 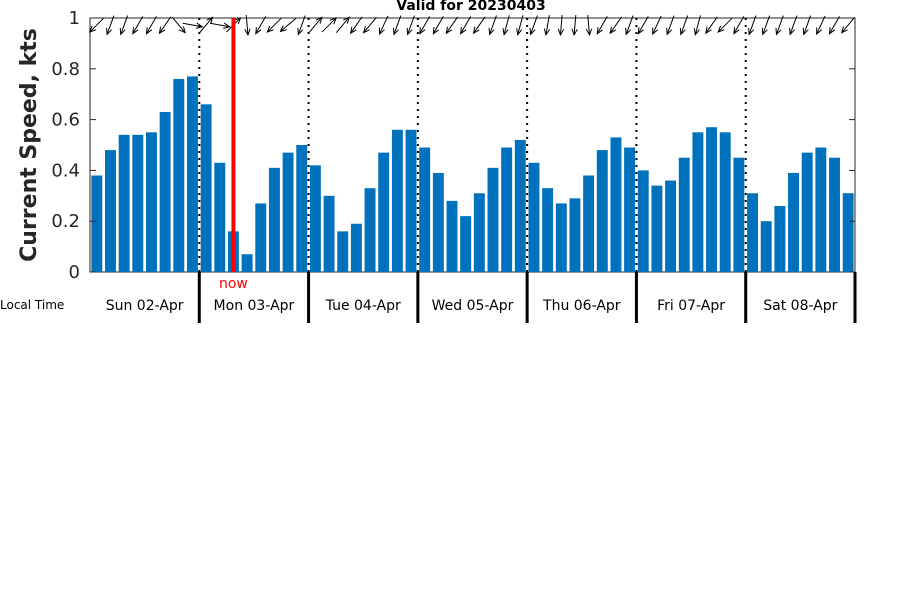 What do you see at coordinates (473, 306) in the screenshot?
I see `day-label: Wed 05-Apr` at bounding box center [473, 306].